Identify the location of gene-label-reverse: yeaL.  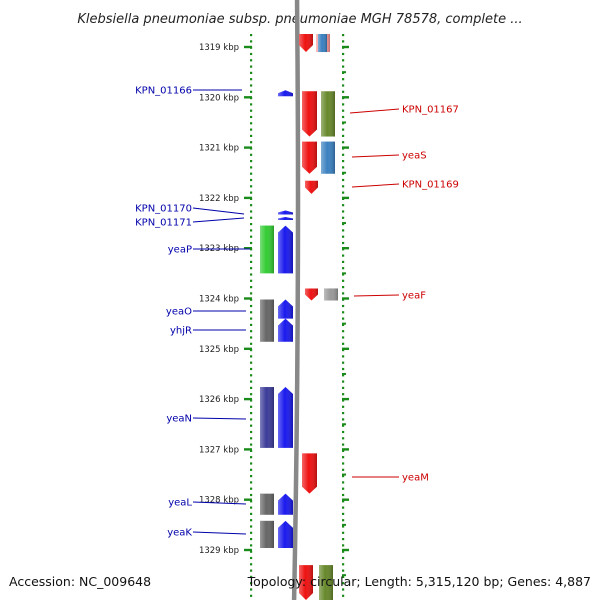
(180, 503).